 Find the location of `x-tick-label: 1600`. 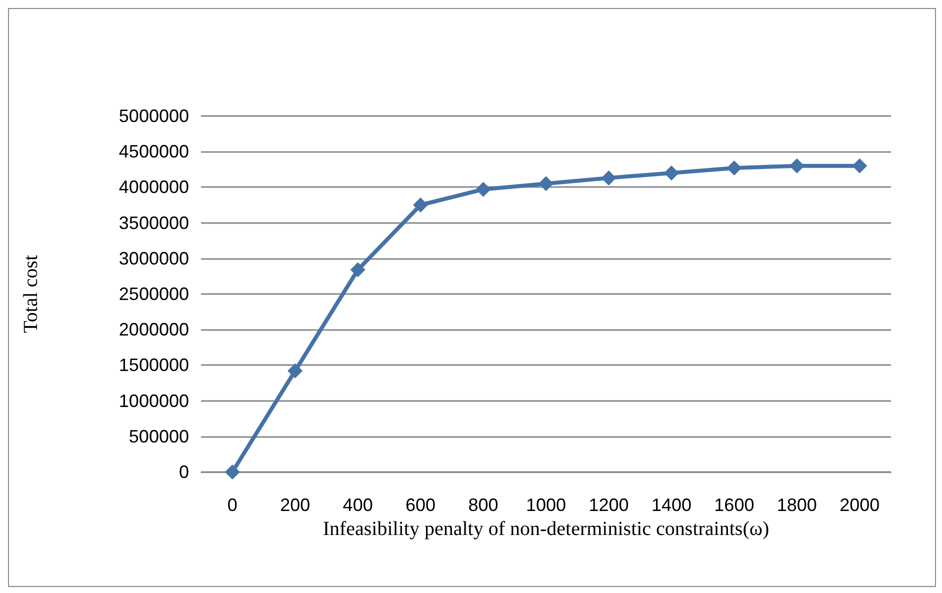

x-tick-label: 1600 is located at coordinates (734, 505).